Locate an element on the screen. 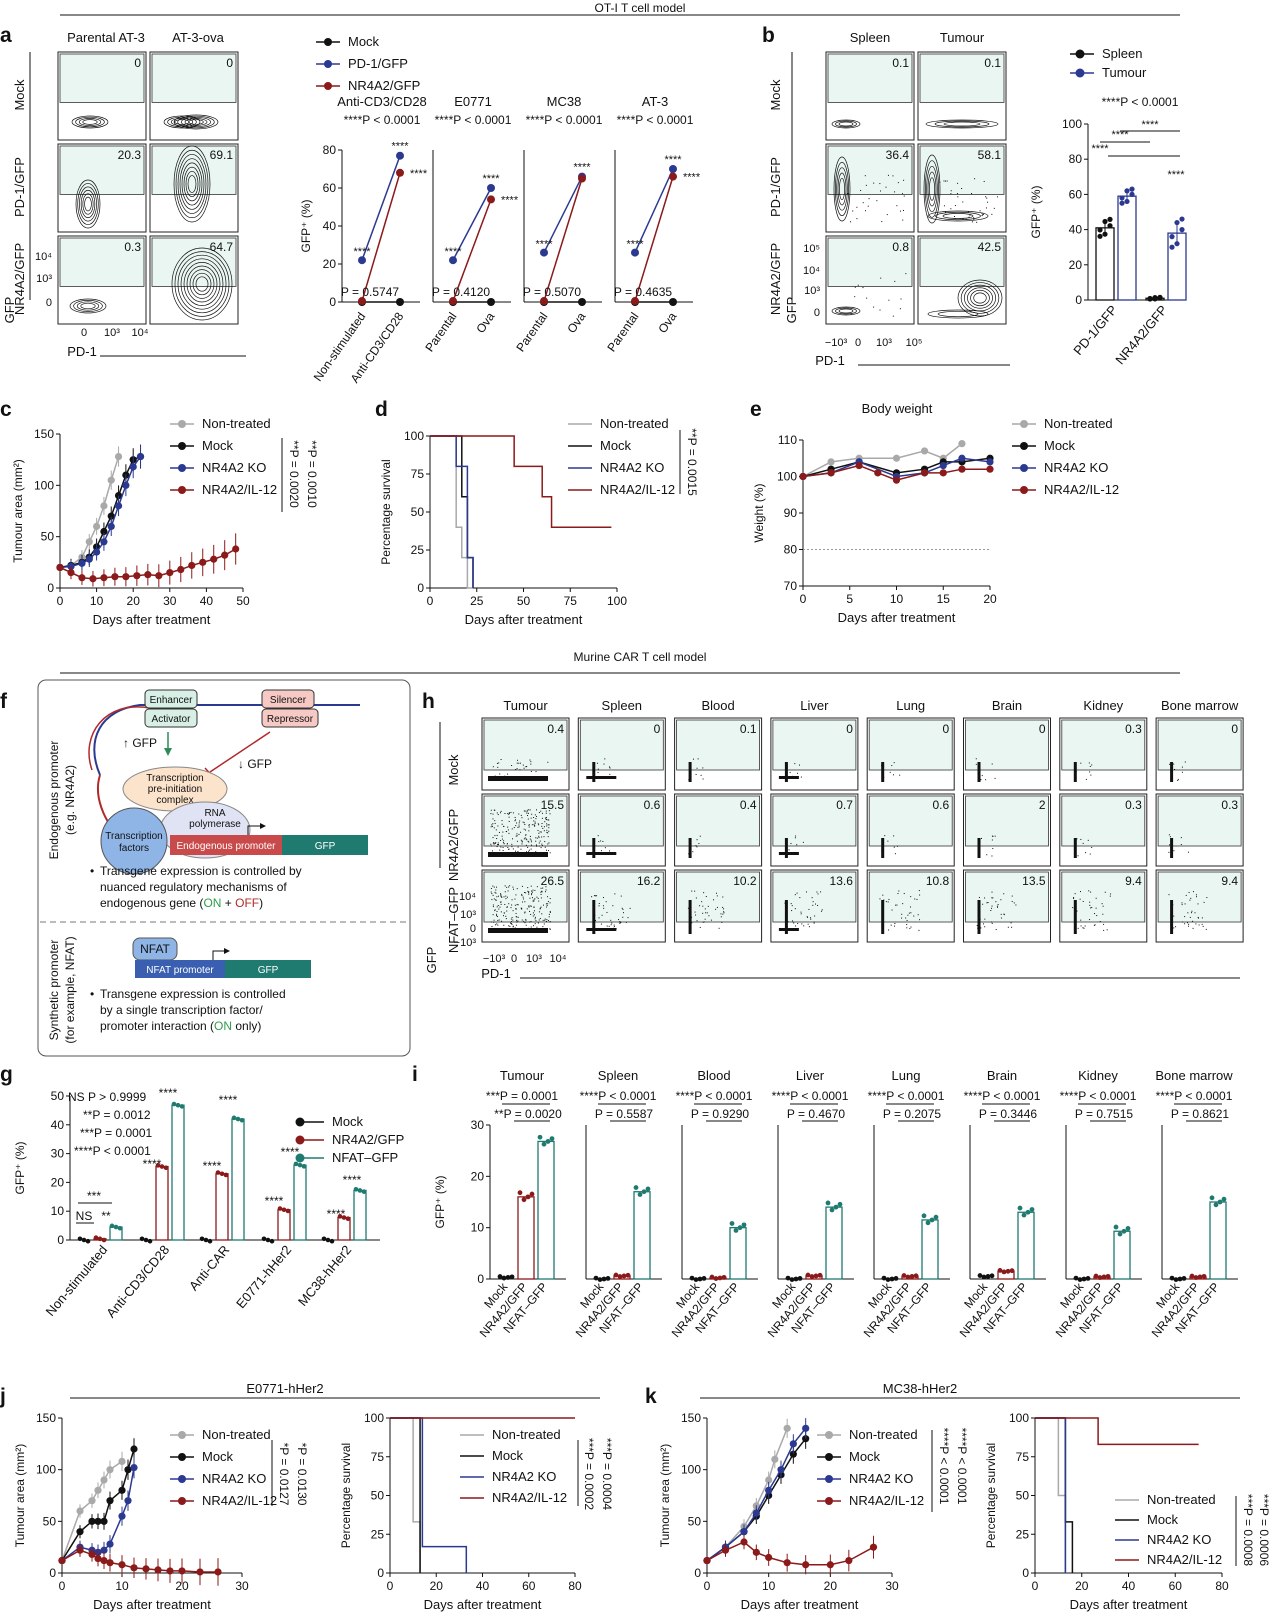 The height and width of the screenshot is (1622, 1269). gfp-up-label: ↑ GFP is located at coordinates (140, 743).